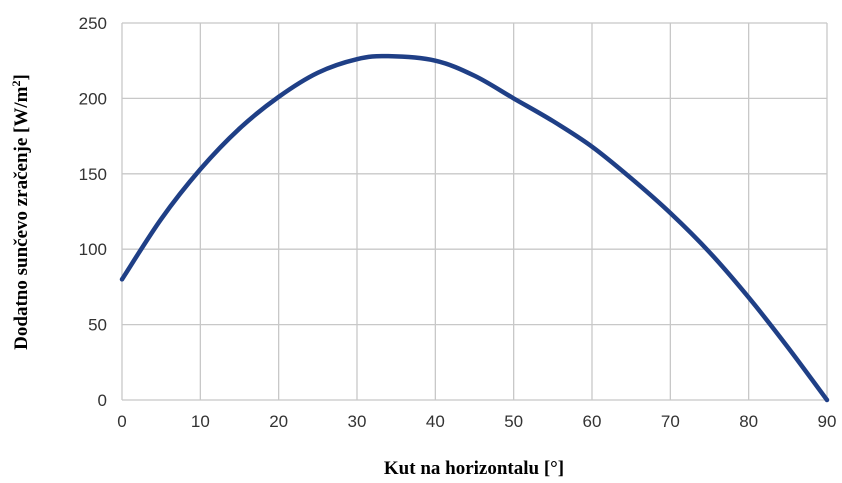 The height and width of the screenshot is (483, 842). What do you see at coordinates (21, 77) in the screenshot?
I see `y-axis-title-suffix: ]` at bounding box center [21, 77].